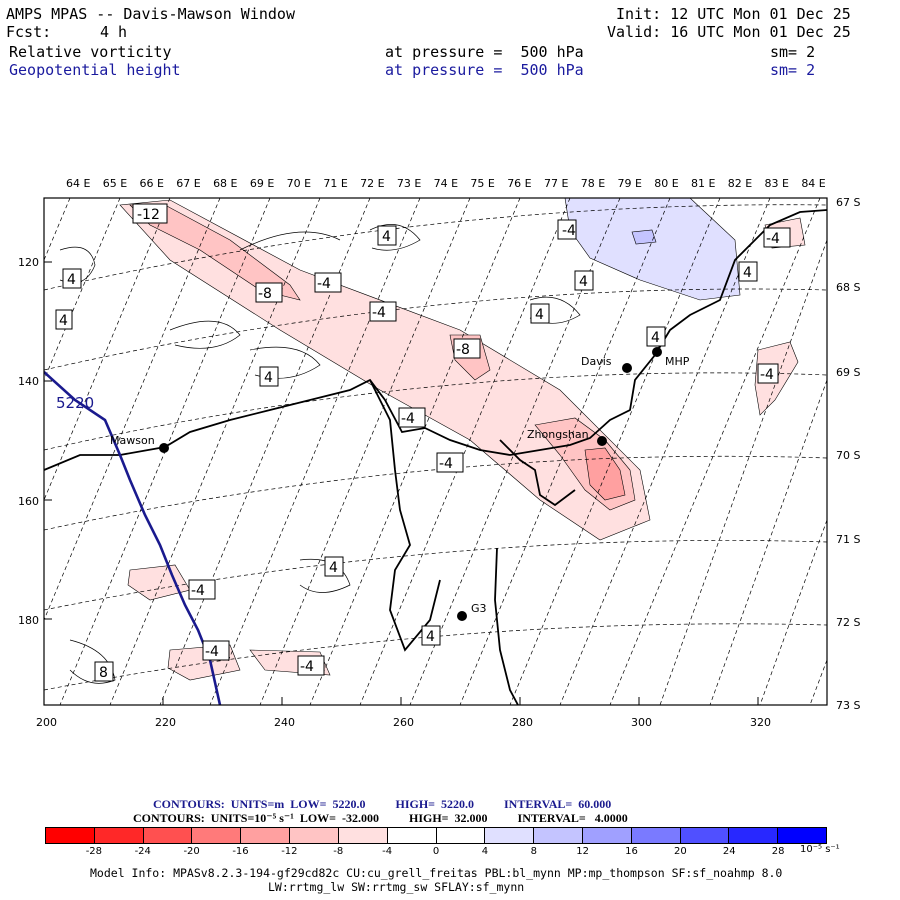  I want to click on lon-tick: 66 E, so click(151, 183).